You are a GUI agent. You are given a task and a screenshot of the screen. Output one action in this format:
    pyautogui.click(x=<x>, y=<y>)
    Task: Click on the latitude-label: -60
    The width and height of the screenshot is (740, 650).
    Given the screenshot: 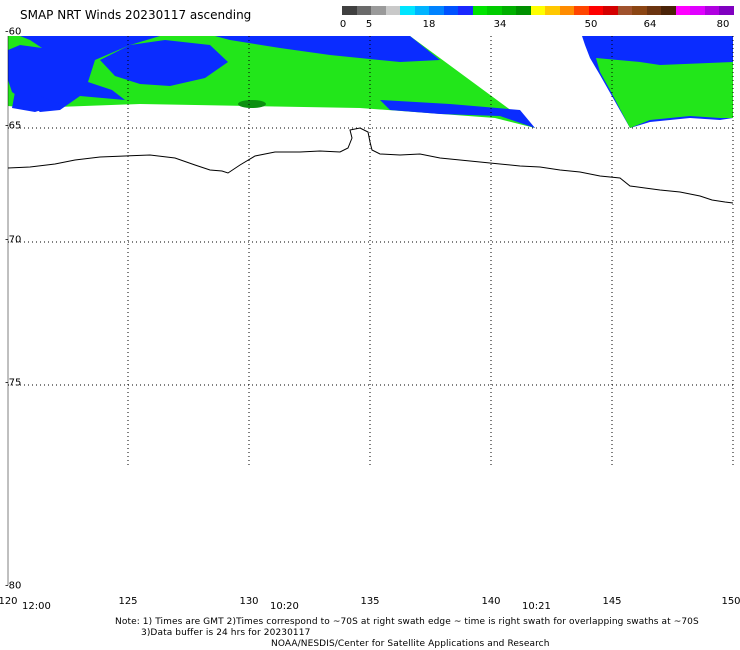 What is the action you would take?
    pyautogui.click(x=13, y=32)
    